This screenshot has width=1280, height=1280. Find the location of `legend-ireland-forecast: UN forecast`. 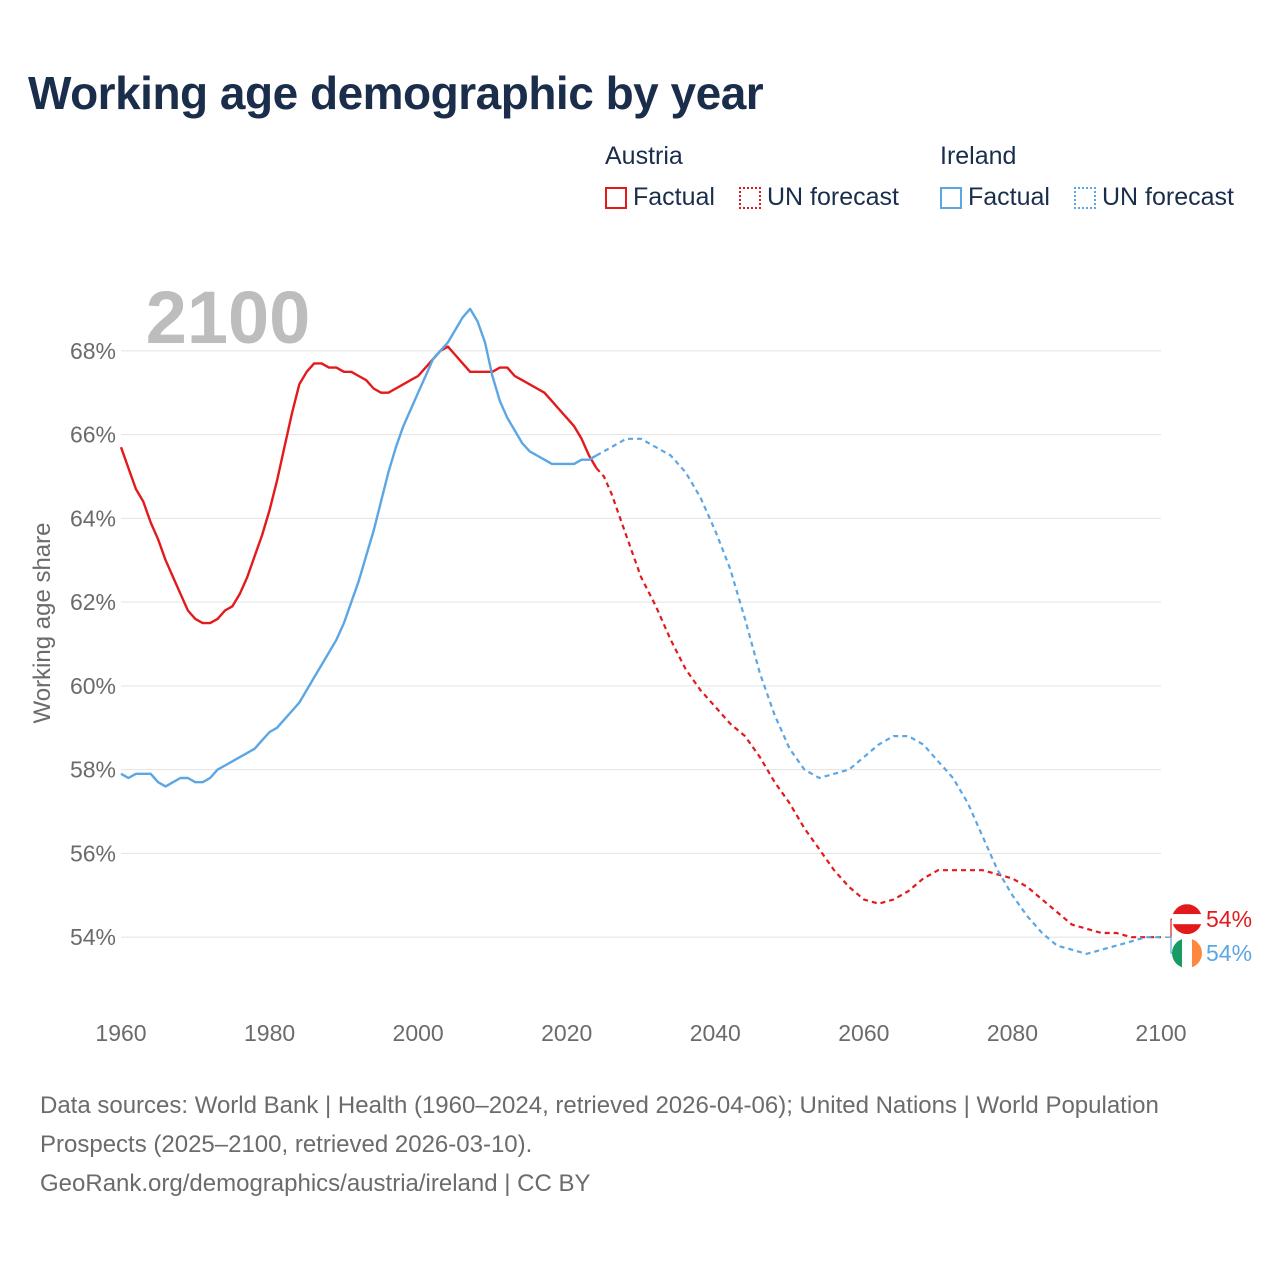

legend-ireland-forecast: UN forecast is located at coordinates (1153, 197).